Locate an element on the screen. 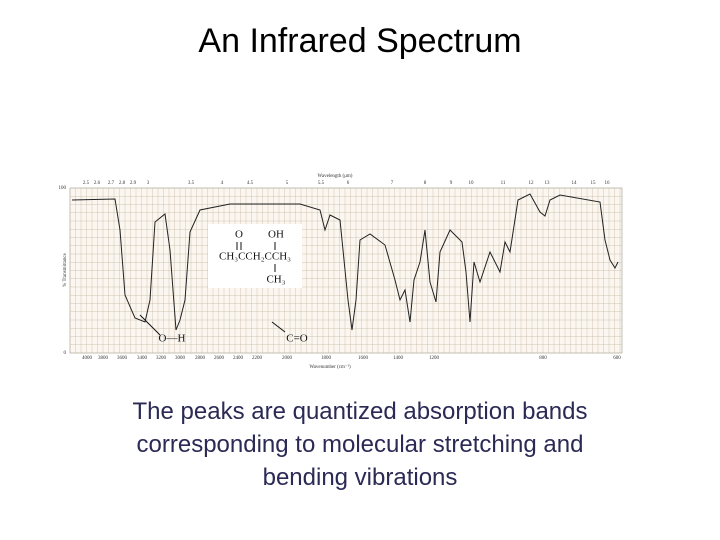 The height and width of the screenshot is (540, 720). wavenumber-tick: 2000 is located at coordinates (287, 358).